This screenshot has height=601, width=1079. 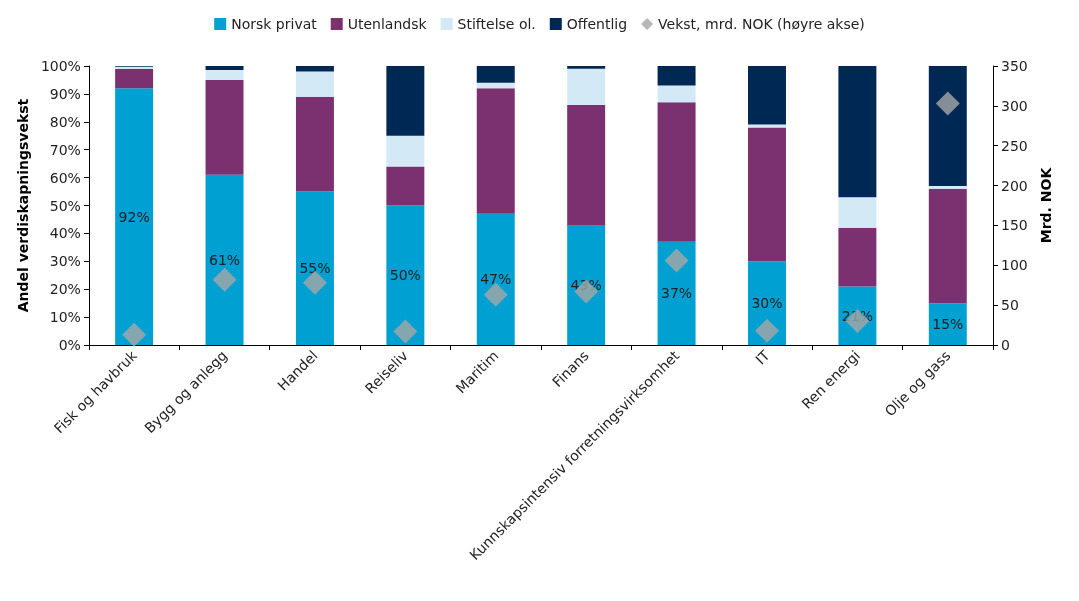 What do you see at coordinates (65, 205) in the screenshot?
I see `y-tick-label: 50%` at bounding box center [65, 205].